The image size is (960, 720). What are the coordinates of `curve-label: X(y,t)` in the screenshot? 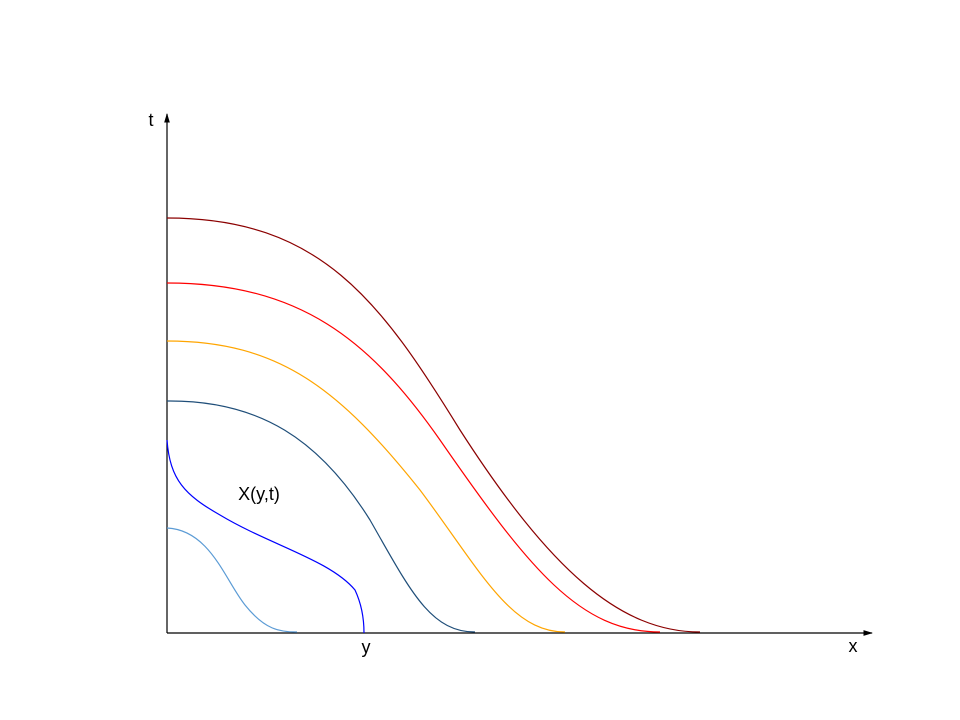 It's located at (259, 494).